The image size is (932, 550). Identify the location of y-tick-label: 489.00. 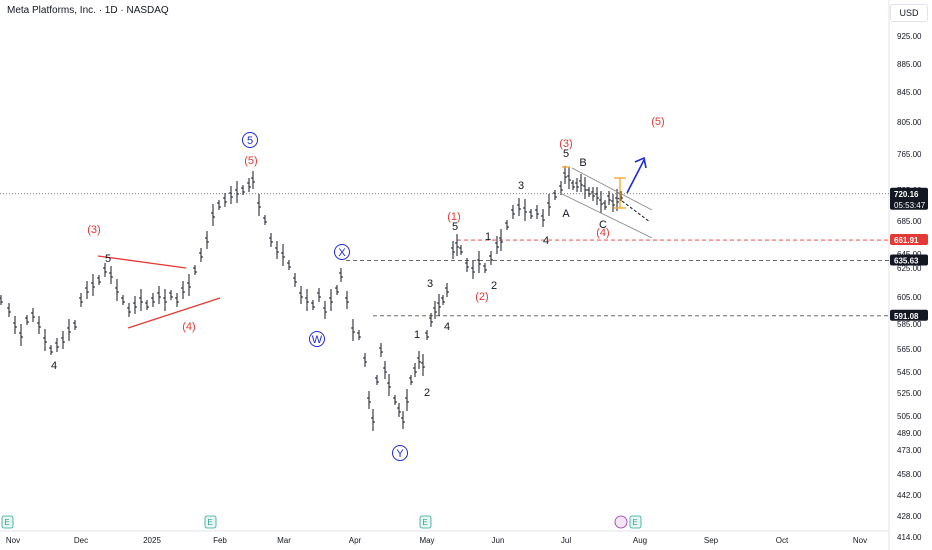
(909, 433).